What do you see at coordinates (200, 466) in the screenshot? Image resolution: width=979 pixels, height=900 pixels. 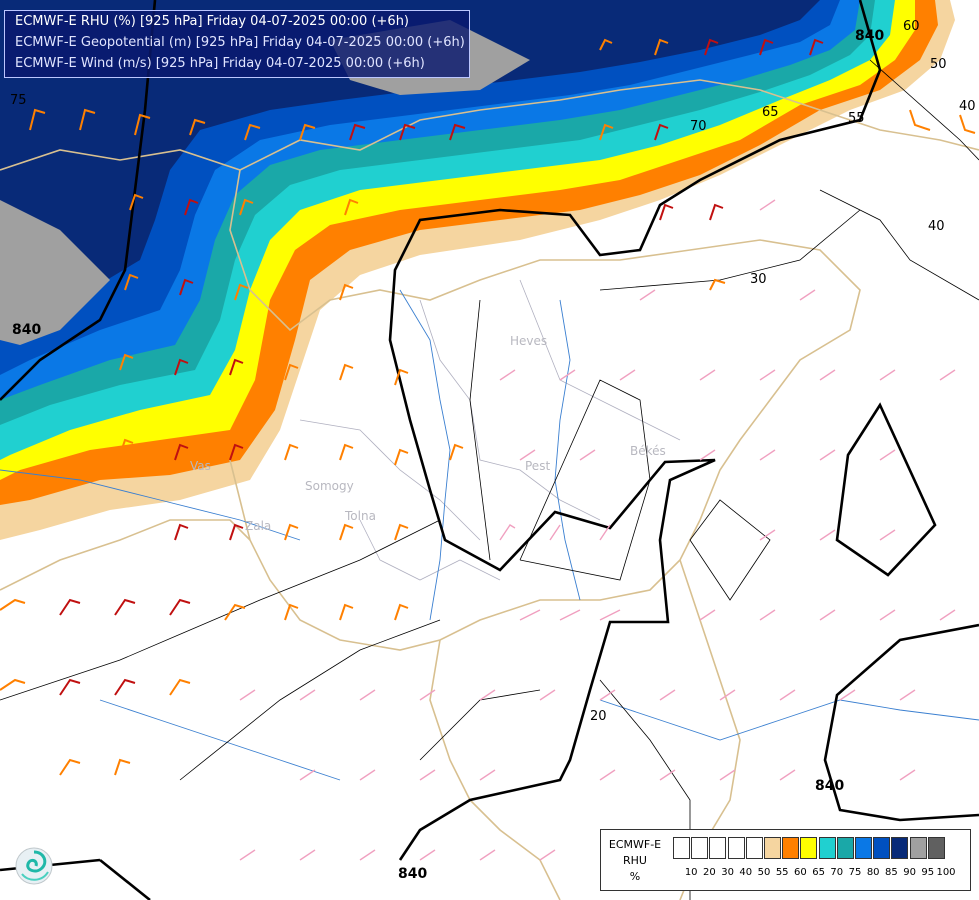 I see `place-label: Vas` at bounding box center [200, 466].